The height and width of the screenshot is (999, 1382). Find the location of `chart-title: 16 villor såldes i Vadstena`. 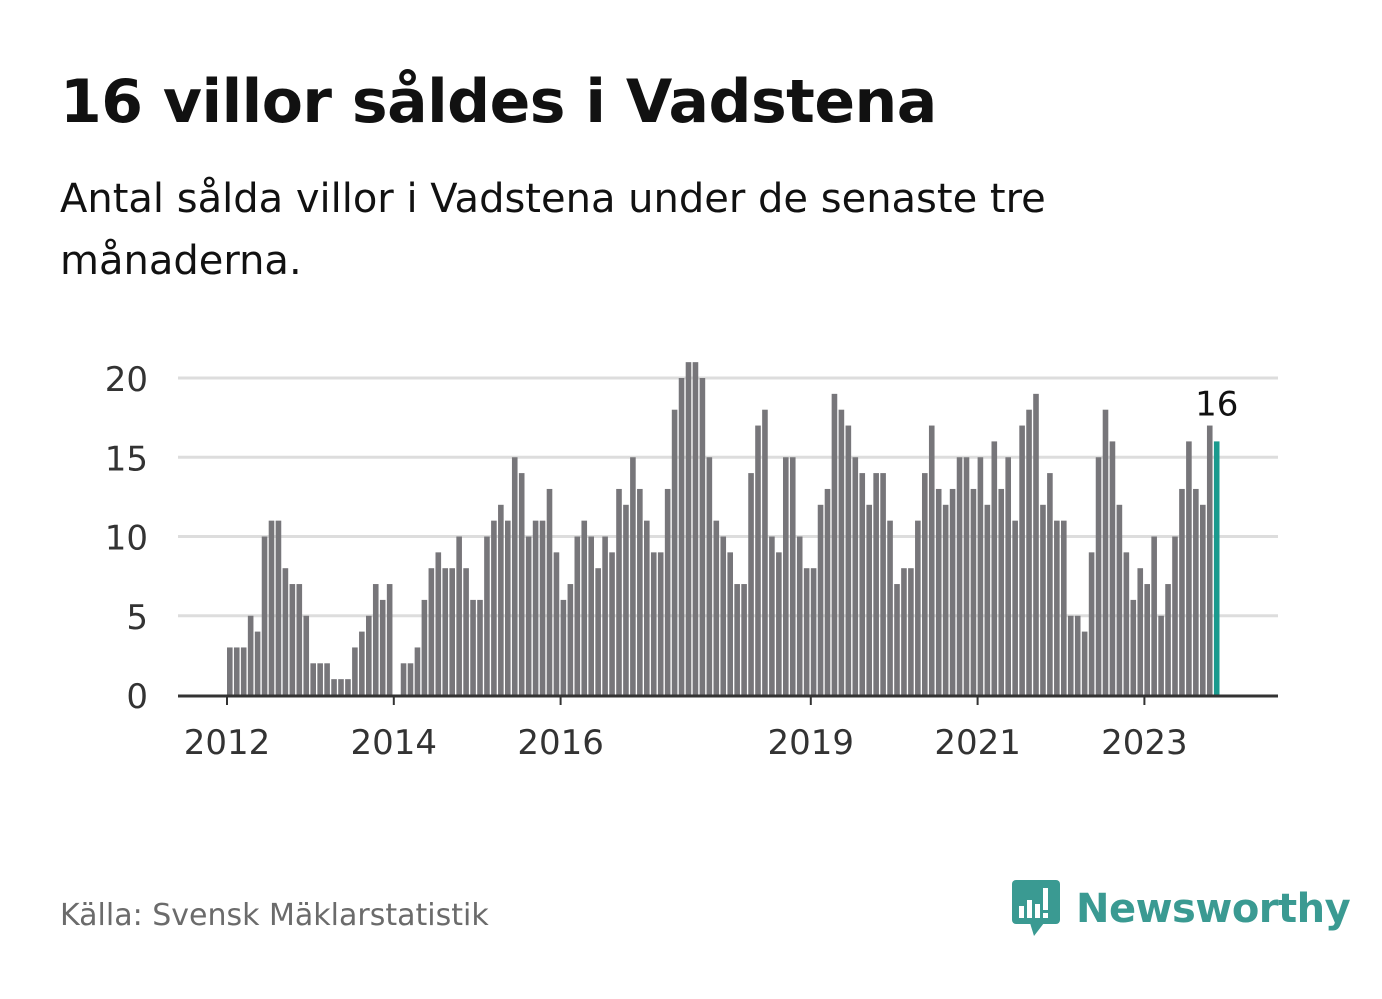

chart-title: 16 villor såldes i Vadstena is located at coordinates (498, 102).